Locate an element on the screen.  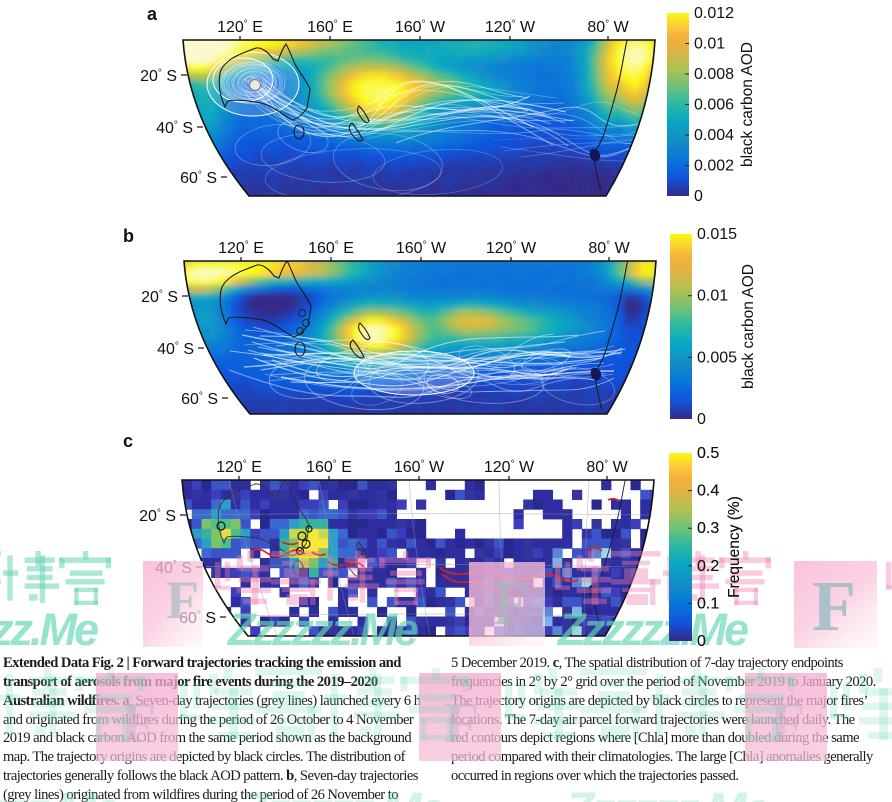
svg-text: 0.1 is located at coordinates (708, 603).